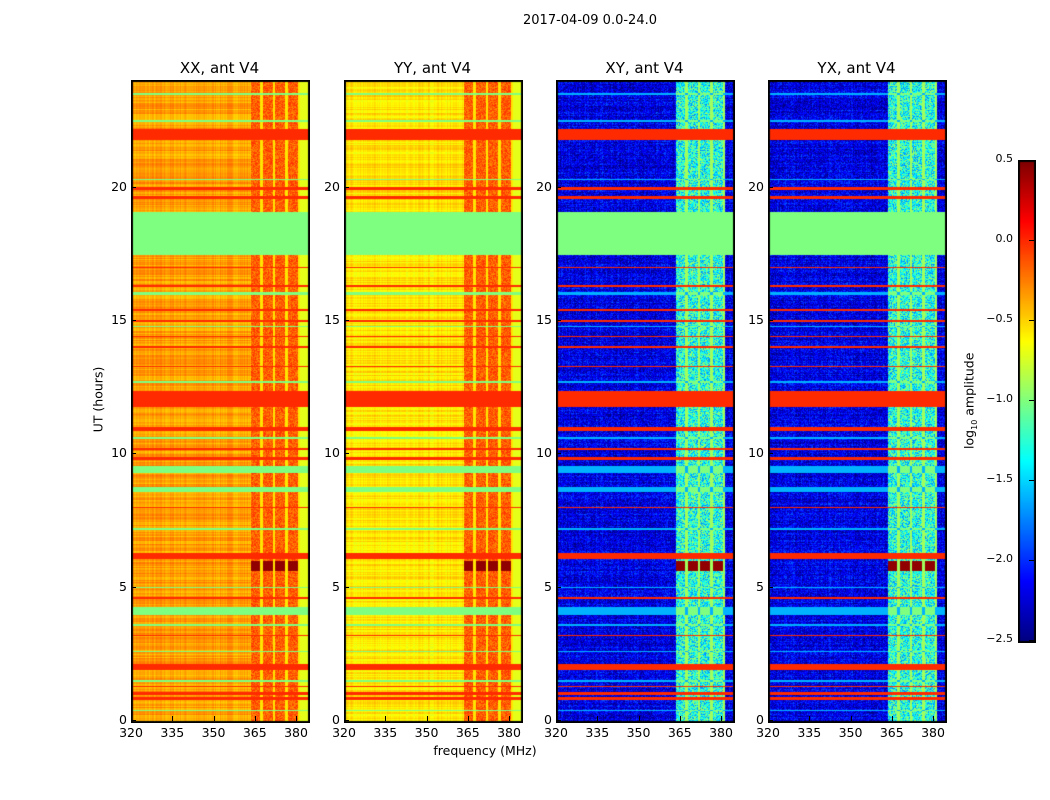 The width and height of the screenshot is (1050, 800). Describe the element at coordinates (1004, 158) in the screenshot. I see `colorbar-tick-label: 0.5` at that location.